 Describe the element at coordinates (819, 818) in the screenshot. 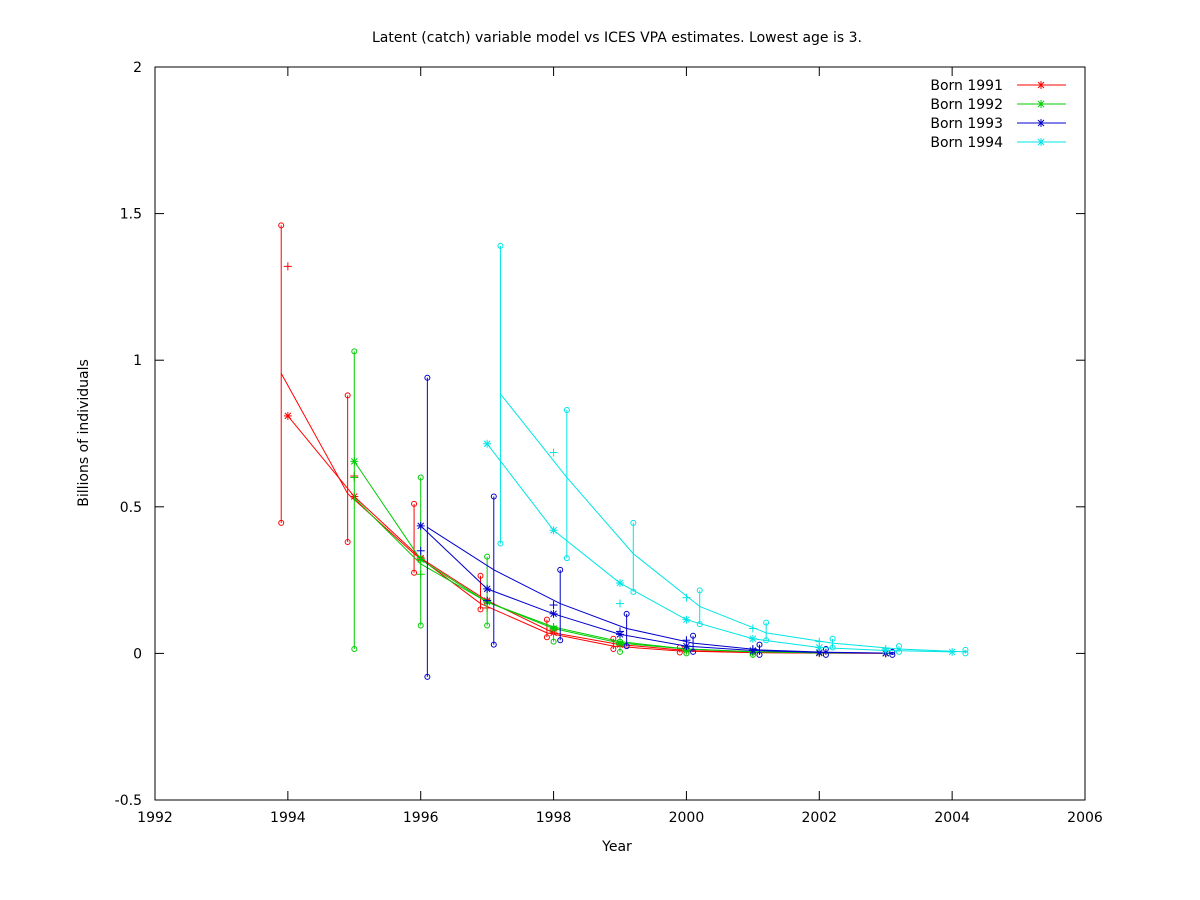

I see `x-tick-label: 2002` at that location.